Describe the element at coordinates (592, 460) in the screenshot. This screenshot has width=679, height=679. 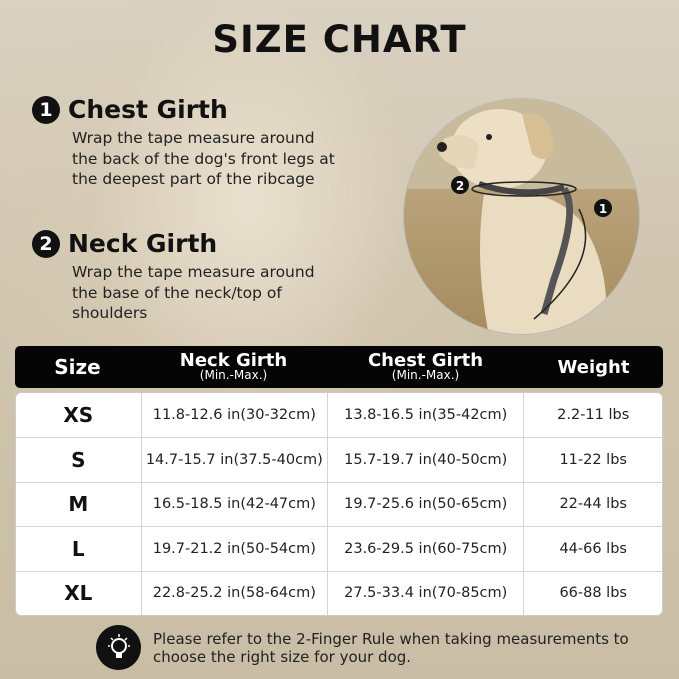
I see `weight-cell: 11-22 lbs` at that location.